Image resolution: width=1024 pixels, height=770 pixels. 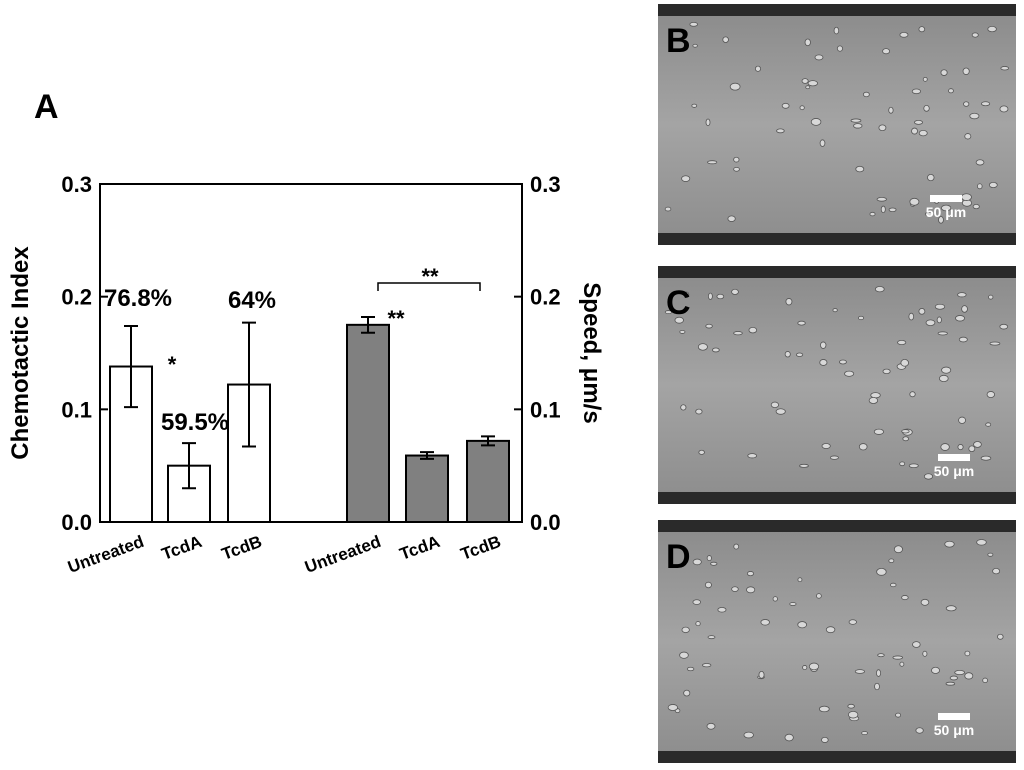 I want to click on y2-tick-label: 0.3, so click(x=545, y=184).